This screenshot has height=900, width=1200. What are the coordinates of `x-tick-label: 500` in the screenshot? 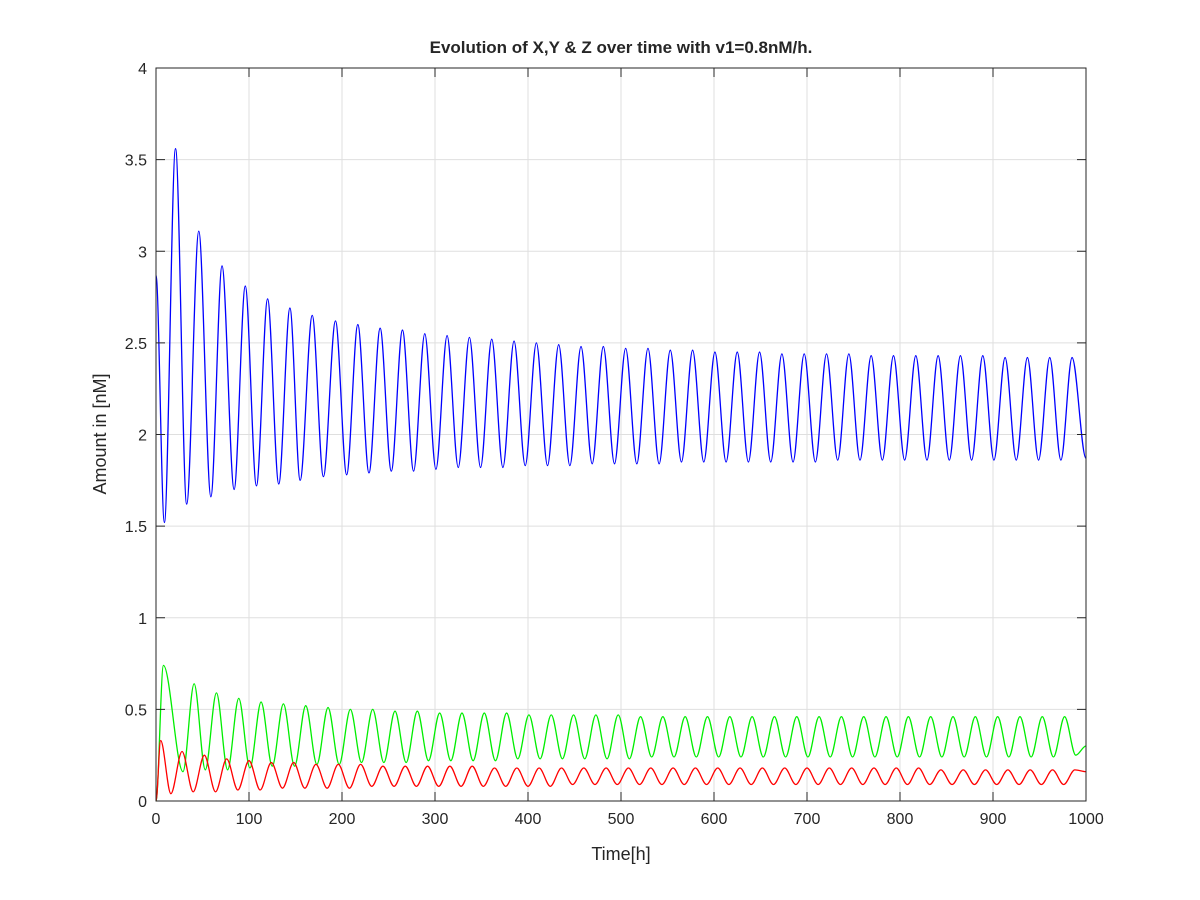 It's located at (621, 819).